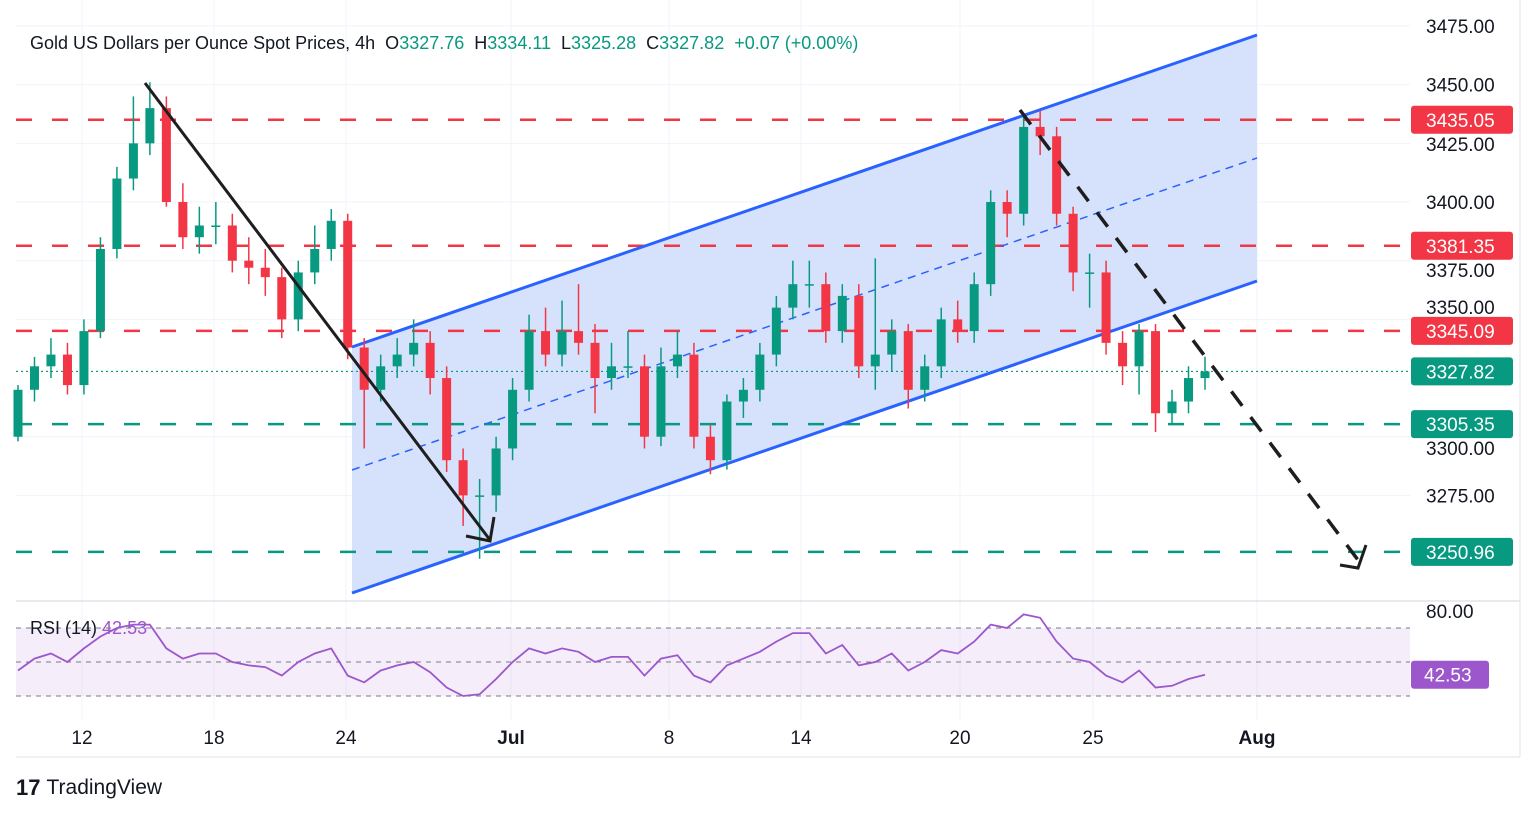 This screenshot has height=816, width=1536. I want to click on y-tick-label: 3350.00, so click(1460, 308).